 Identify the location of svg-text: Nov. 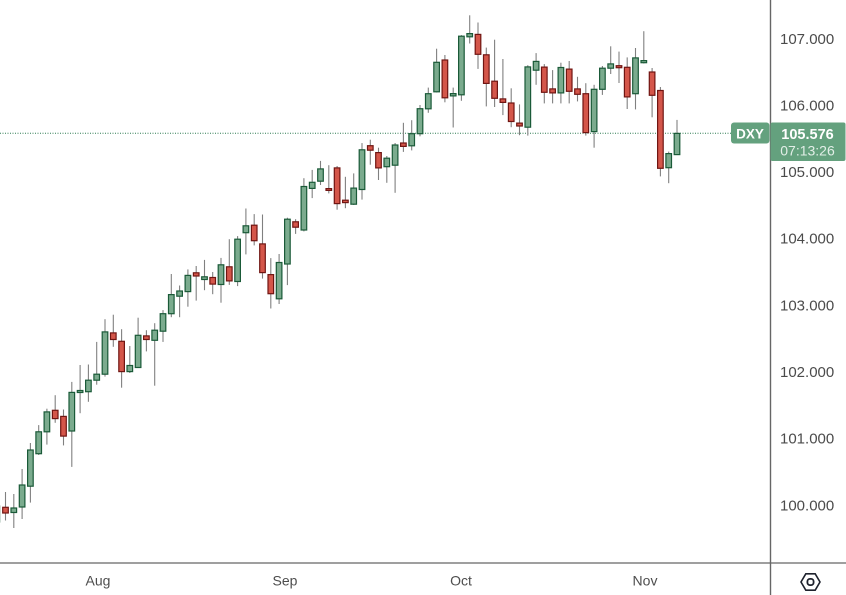
(645, 581).